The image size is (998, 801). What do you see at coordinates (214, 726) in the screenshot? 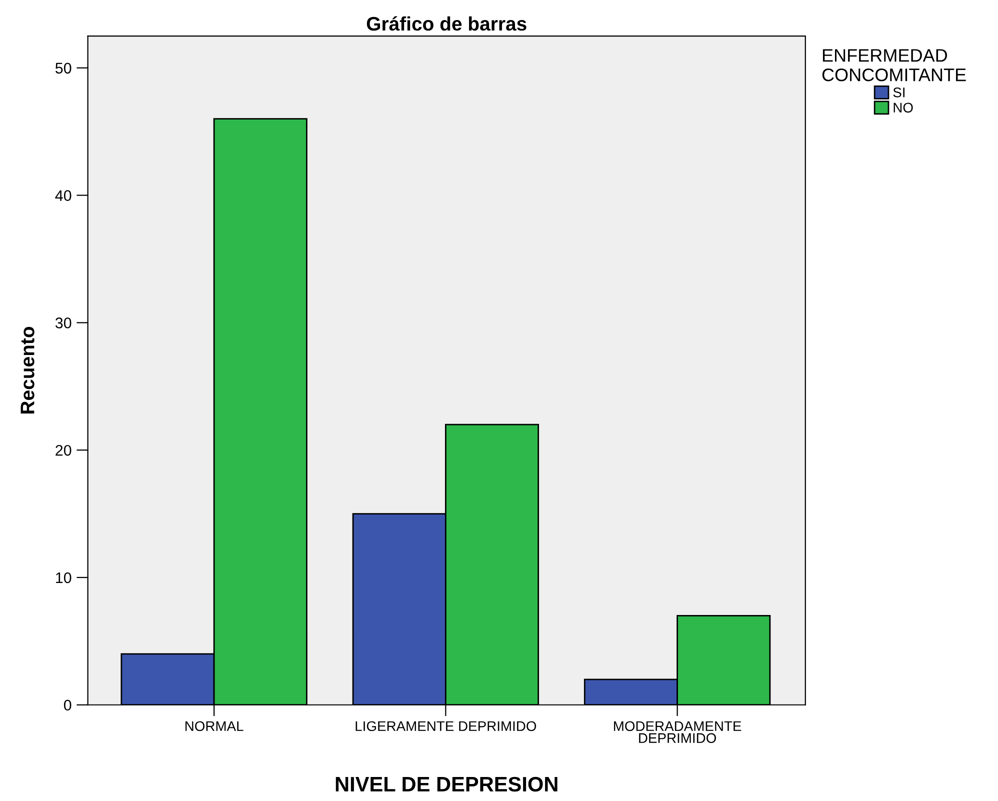
I see `x-tick-label: NORMAL` at bounding box center [214, 726].